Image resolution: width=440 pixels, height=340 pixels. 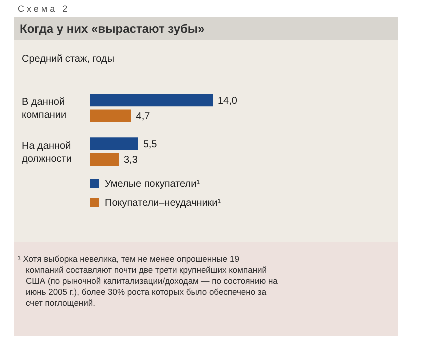 I want to click on chart-subtitle: Средний стаж, годы, so click(x=68, y=59).